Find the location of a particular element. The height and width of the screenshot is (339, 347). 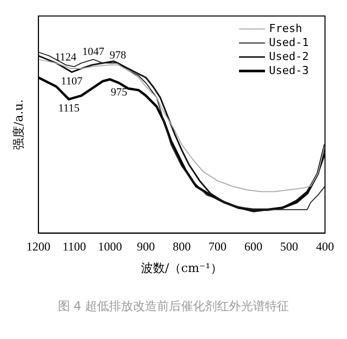

x-tick-label: 500 is located at coordinates (289, 247).